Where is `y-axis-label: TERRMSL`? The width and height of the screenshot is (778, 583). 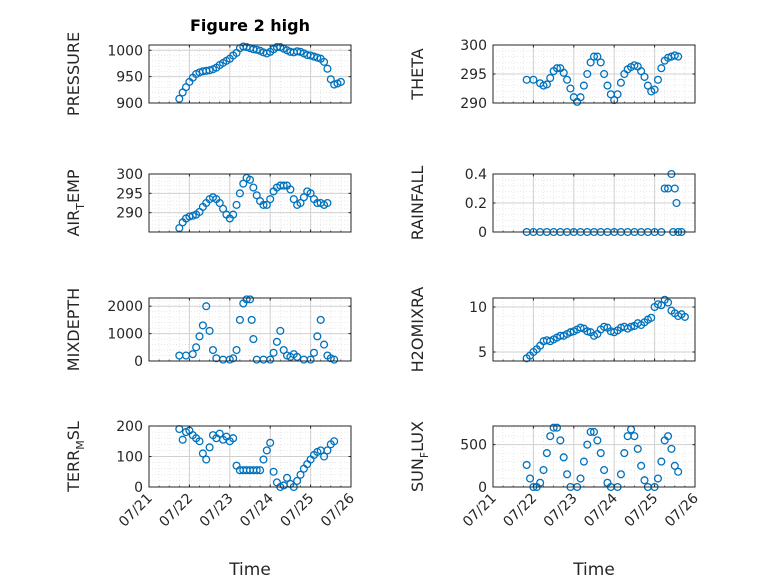 y-axis-label: TERRMSL is located at coordinates (75, 457).